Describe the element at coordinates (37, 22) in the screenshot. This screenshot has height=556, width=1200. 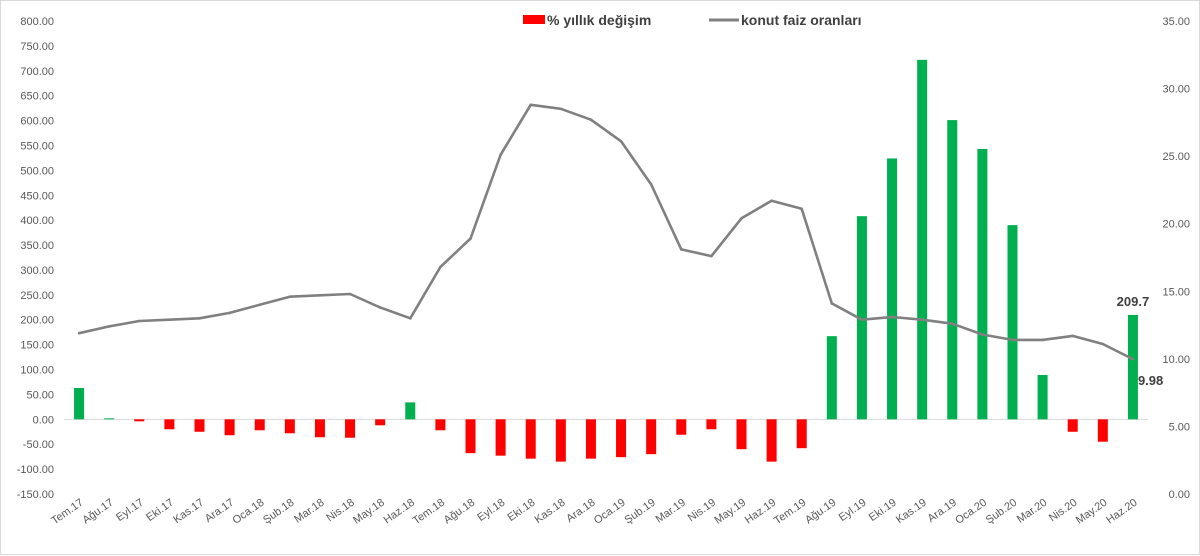
I see `left-axis-tick-label: 800.00` at that location.